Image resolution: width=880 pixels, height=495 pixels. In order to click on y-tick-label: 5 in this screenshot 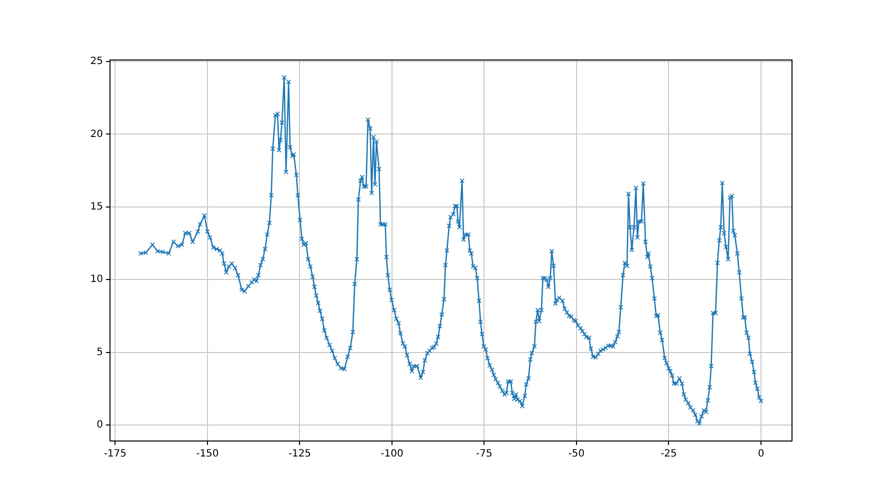, I will do `click(99, 352)`.